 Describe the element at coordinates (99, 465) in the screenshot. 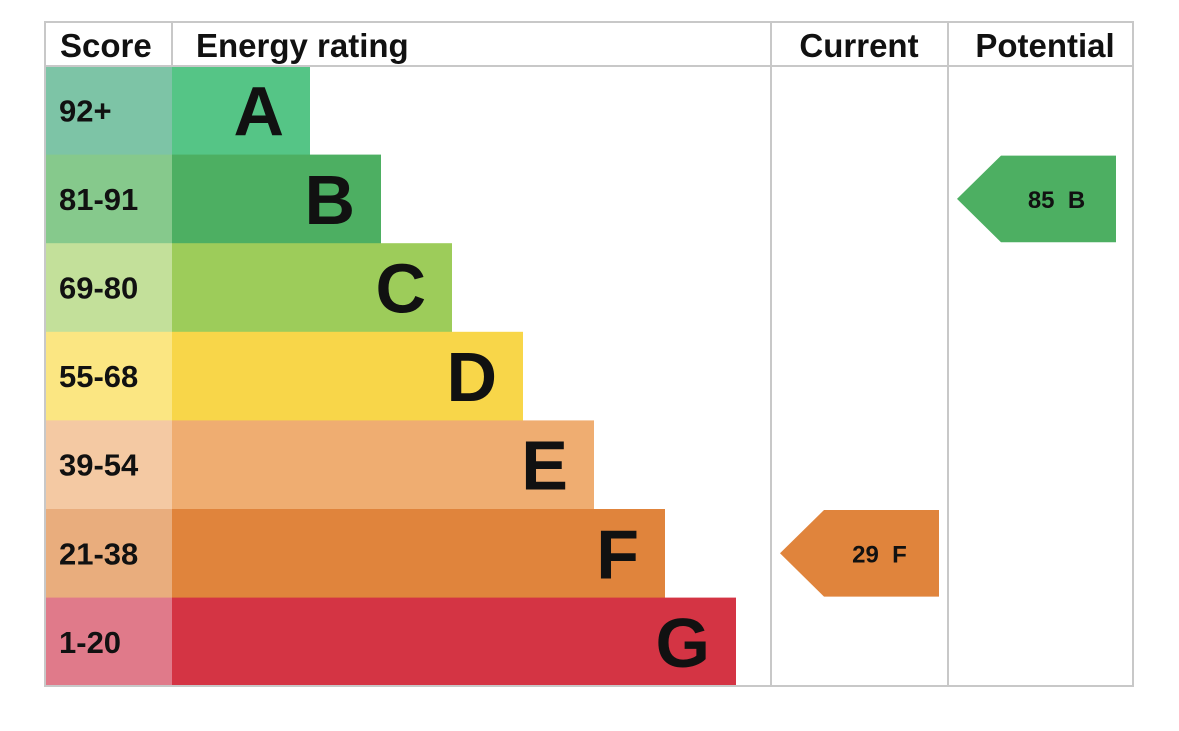

I see `score-label-e: 39-54` at that location.